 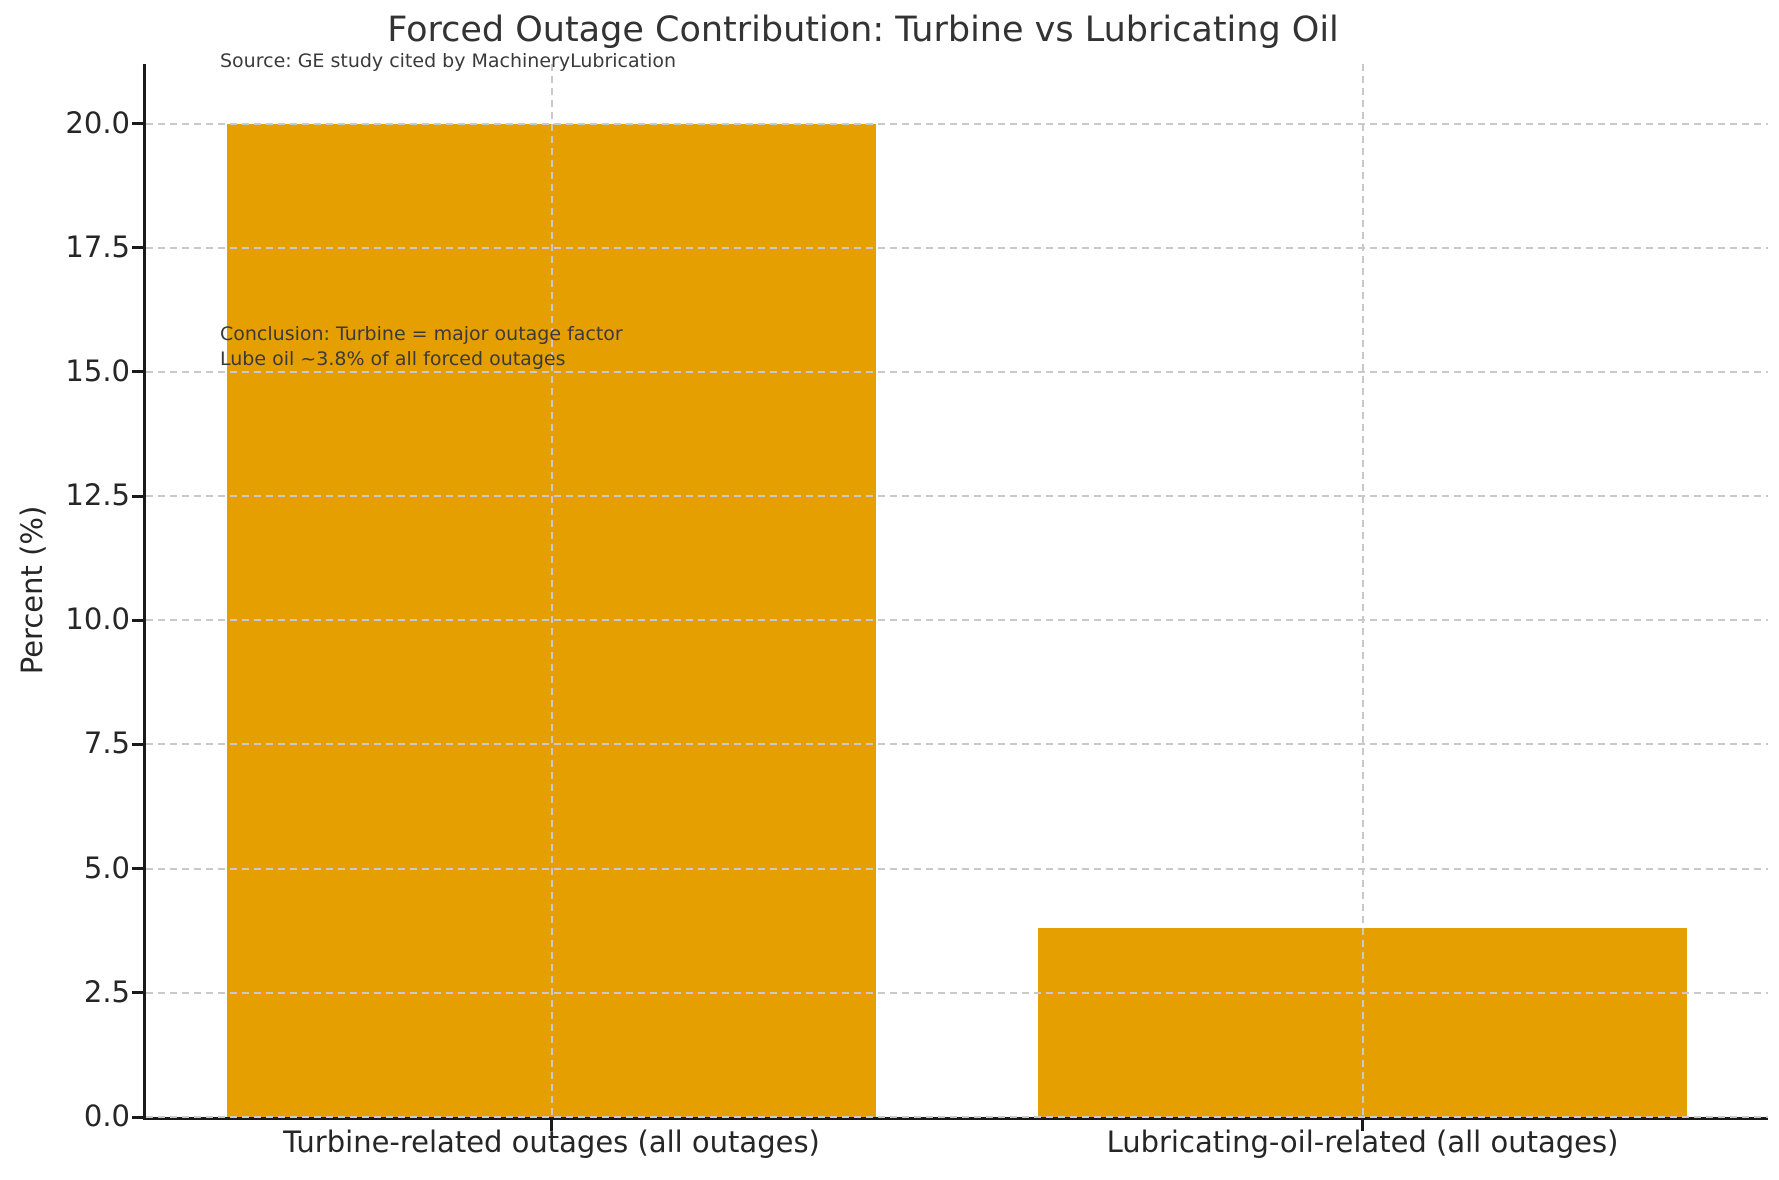 I want to click on y-tick-label: 20.0, so click(x=97, y=122).